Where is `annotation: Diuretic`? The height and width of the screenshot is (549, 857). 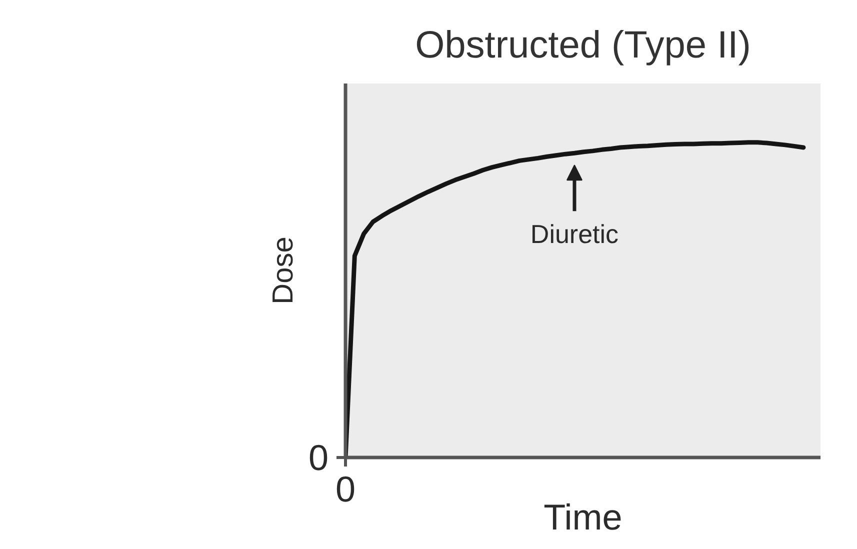
annotation: Diuretic is located at coordinates (574, 234).